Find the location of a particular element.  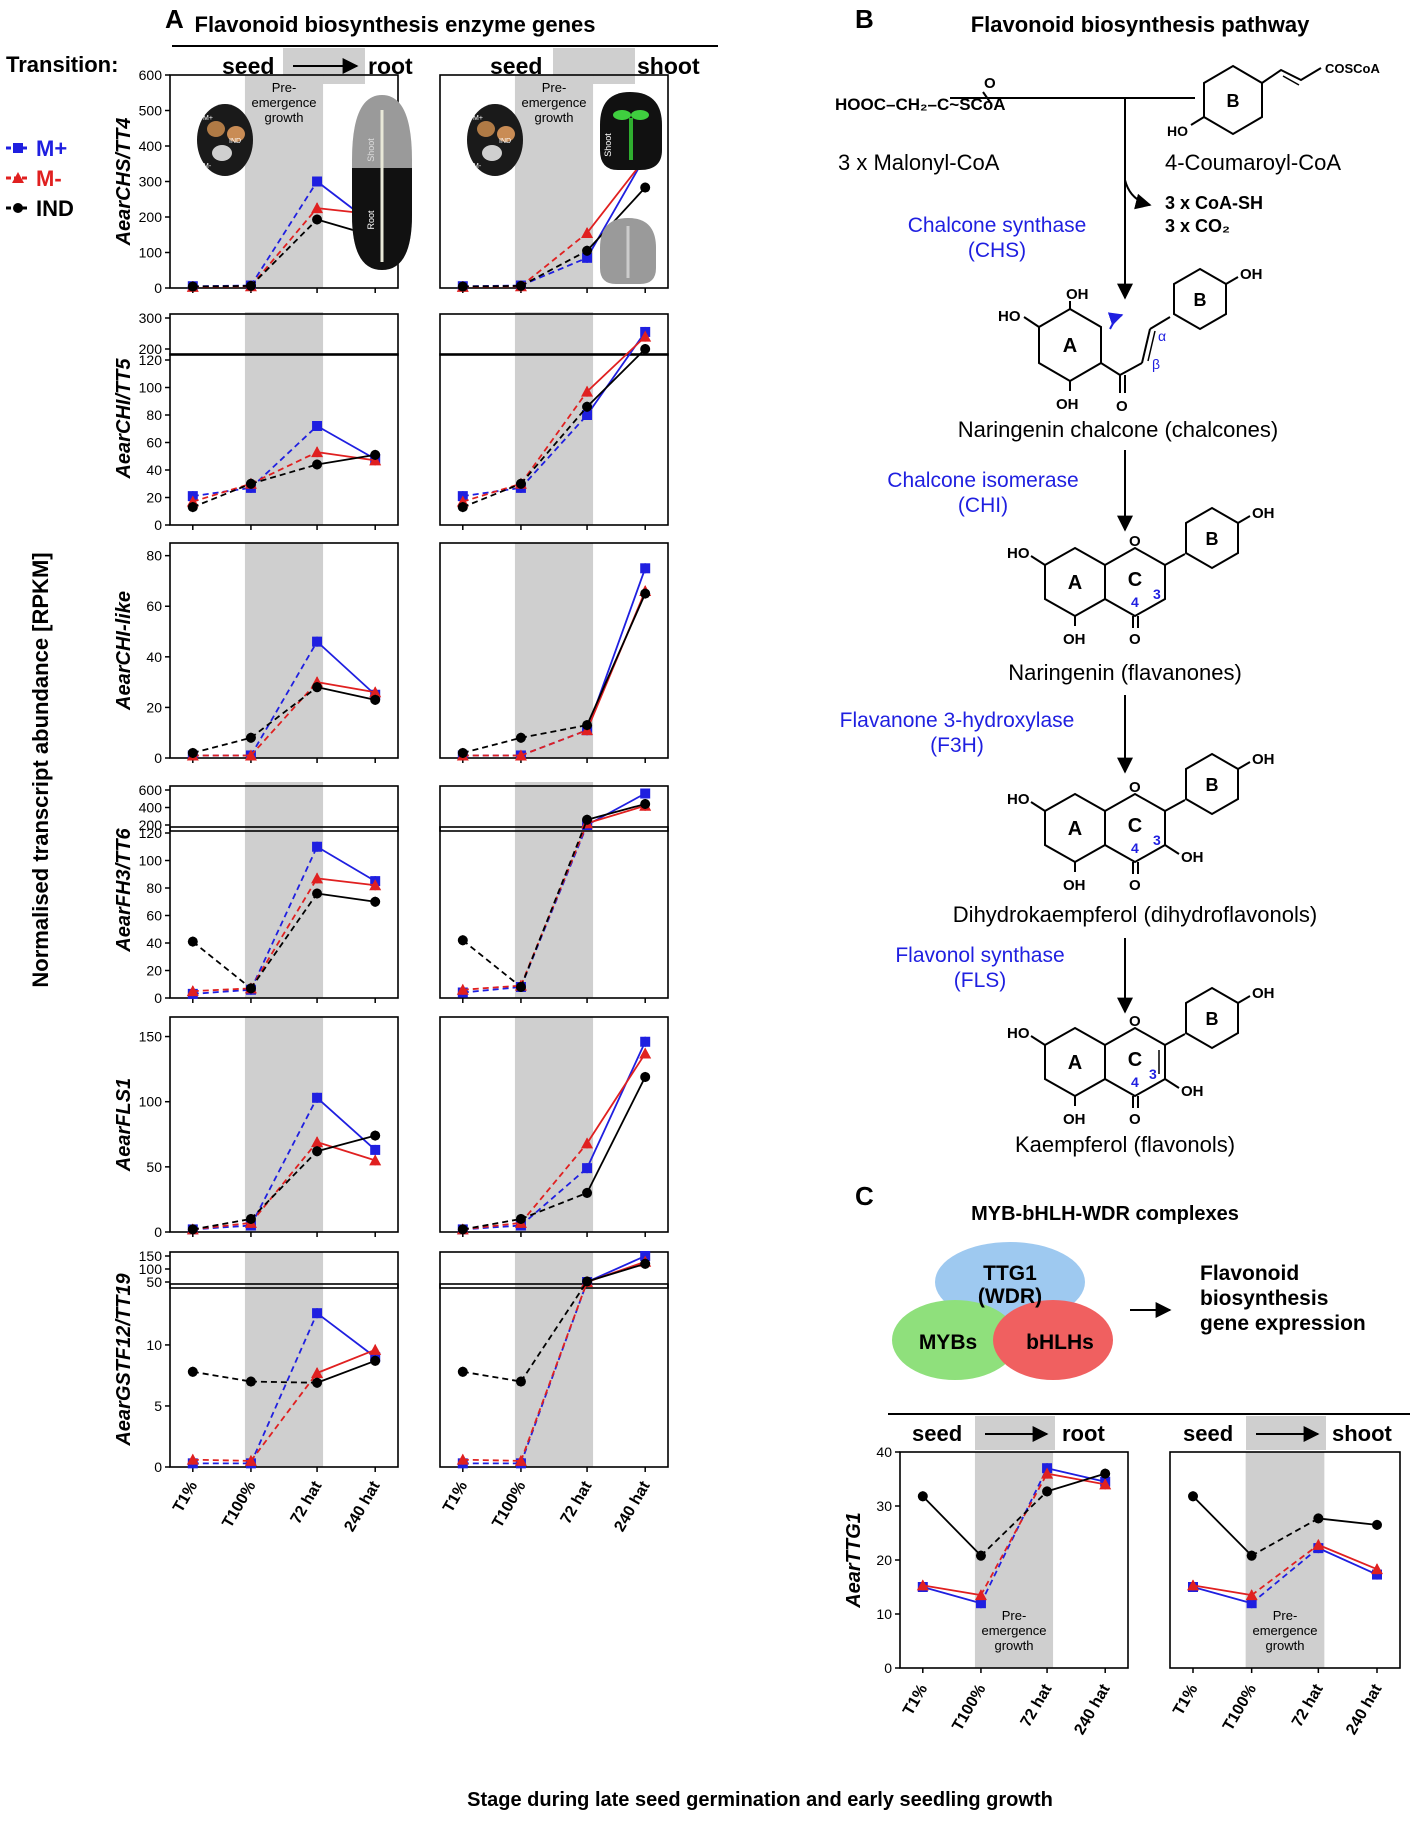

seed-inset-shoot-mplus: M+ is located at coordinates (478, 118).